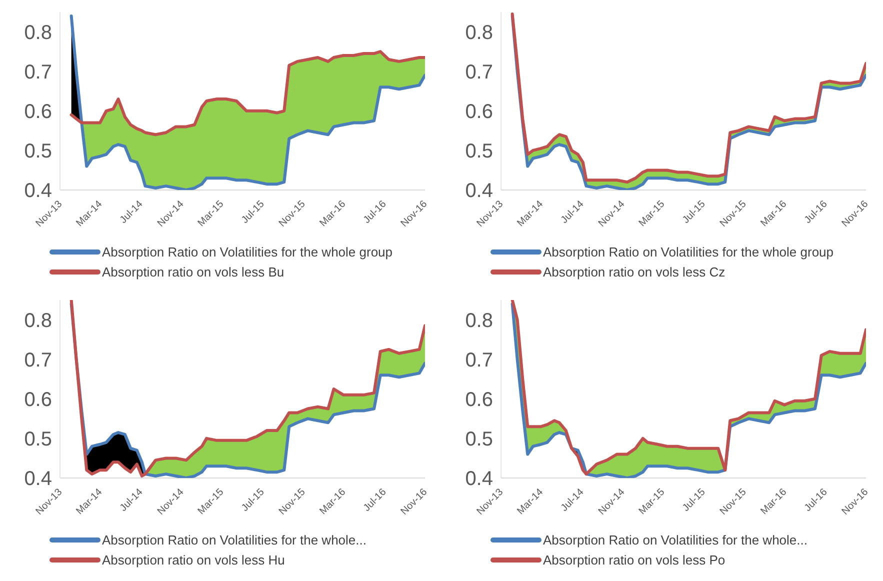  Describe the element at coordinates (634, 560) in the screenshot. I see `legend-label: Absorption ratio on vols less Po` at that location.